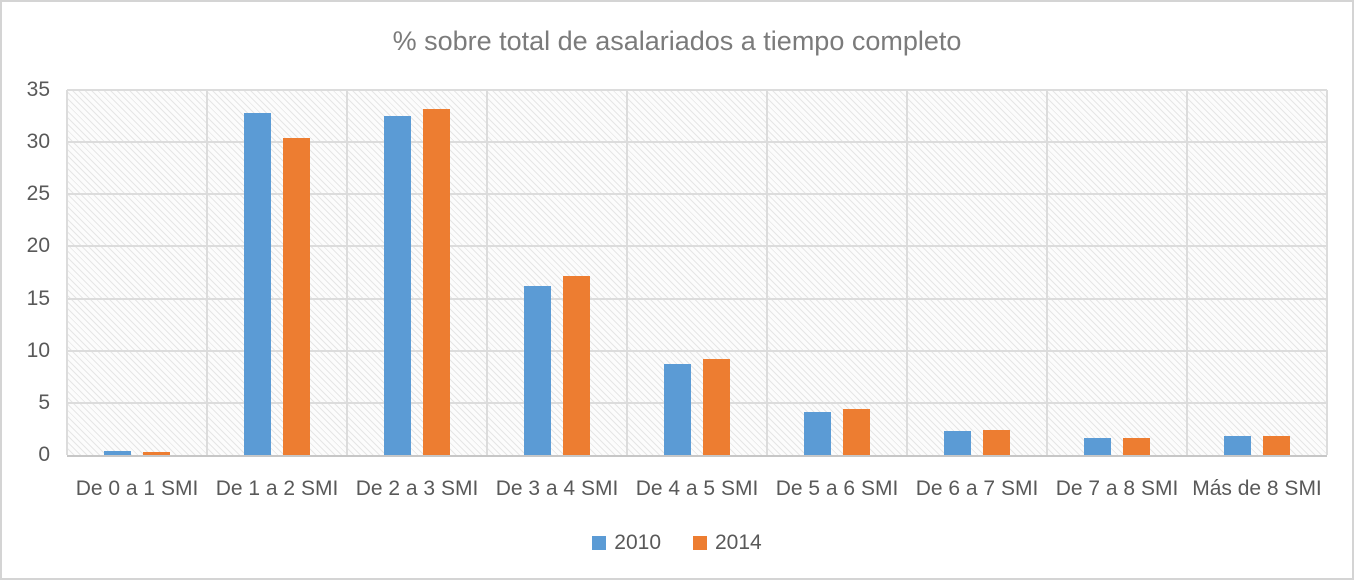 This screenshot has height=580, width=1354. Describe the element at coordinates (38, 89) in the screenshot. I see `y-tick-label: 35` at that location.